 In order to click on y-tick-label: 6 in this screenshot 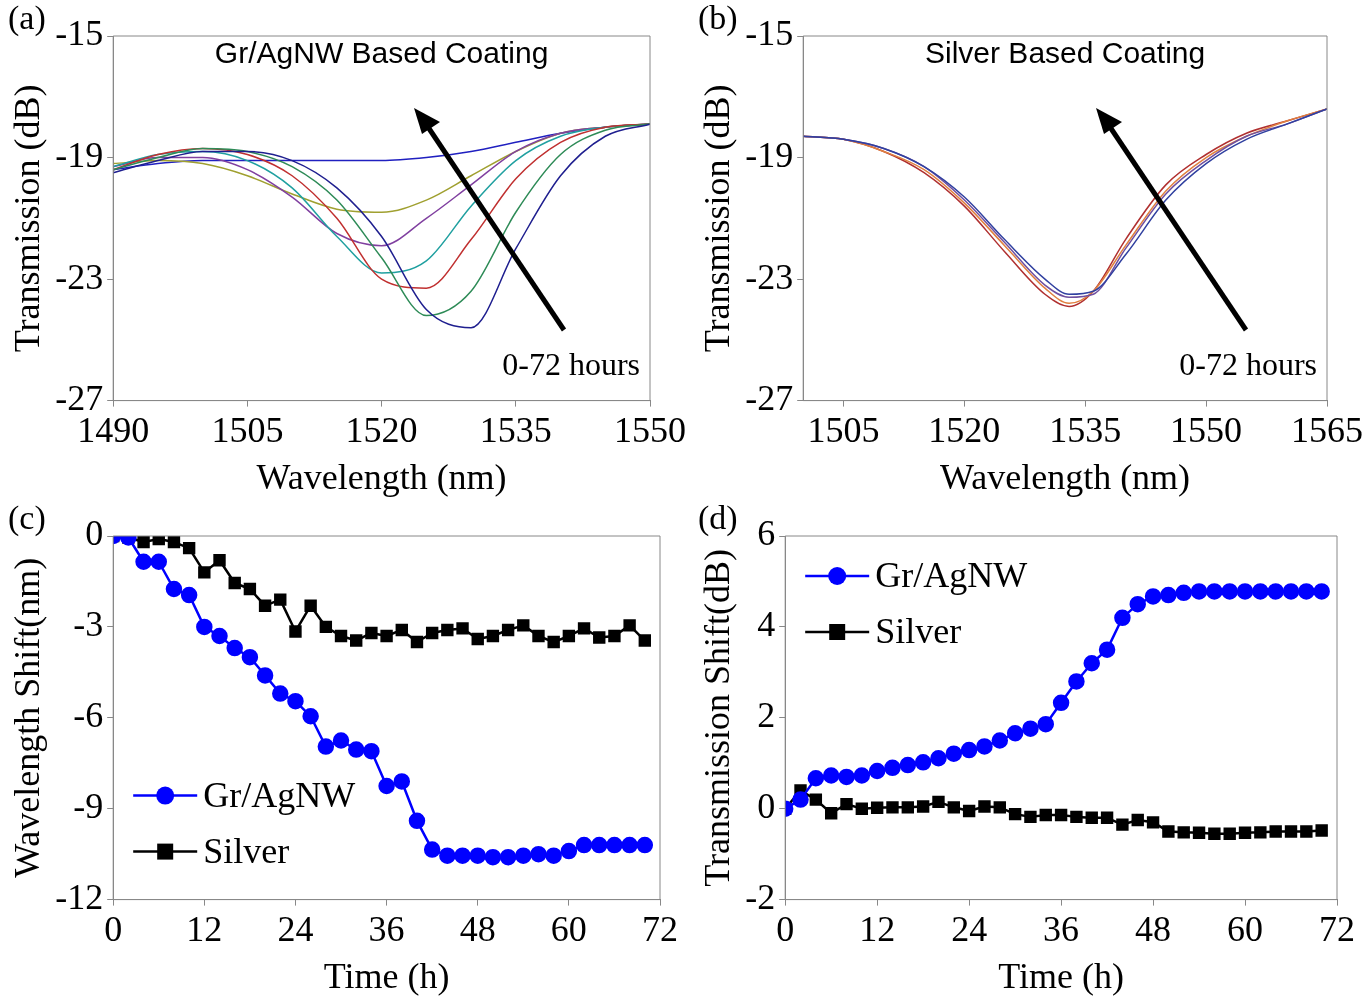, I will do `click(766, 533)`.